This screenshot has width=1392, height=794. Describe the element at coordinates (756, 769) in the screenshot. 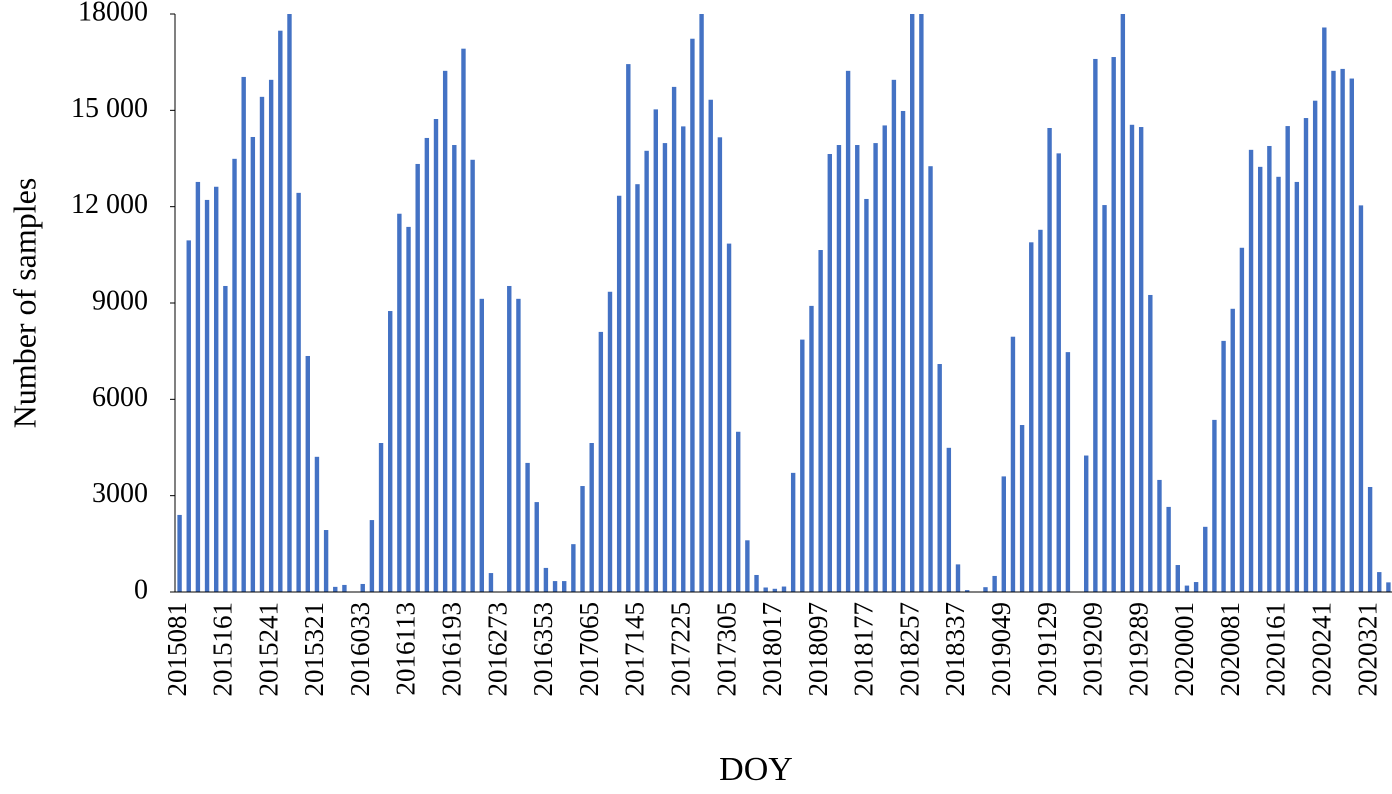

I see `x-axis-title: DOY` at that location.